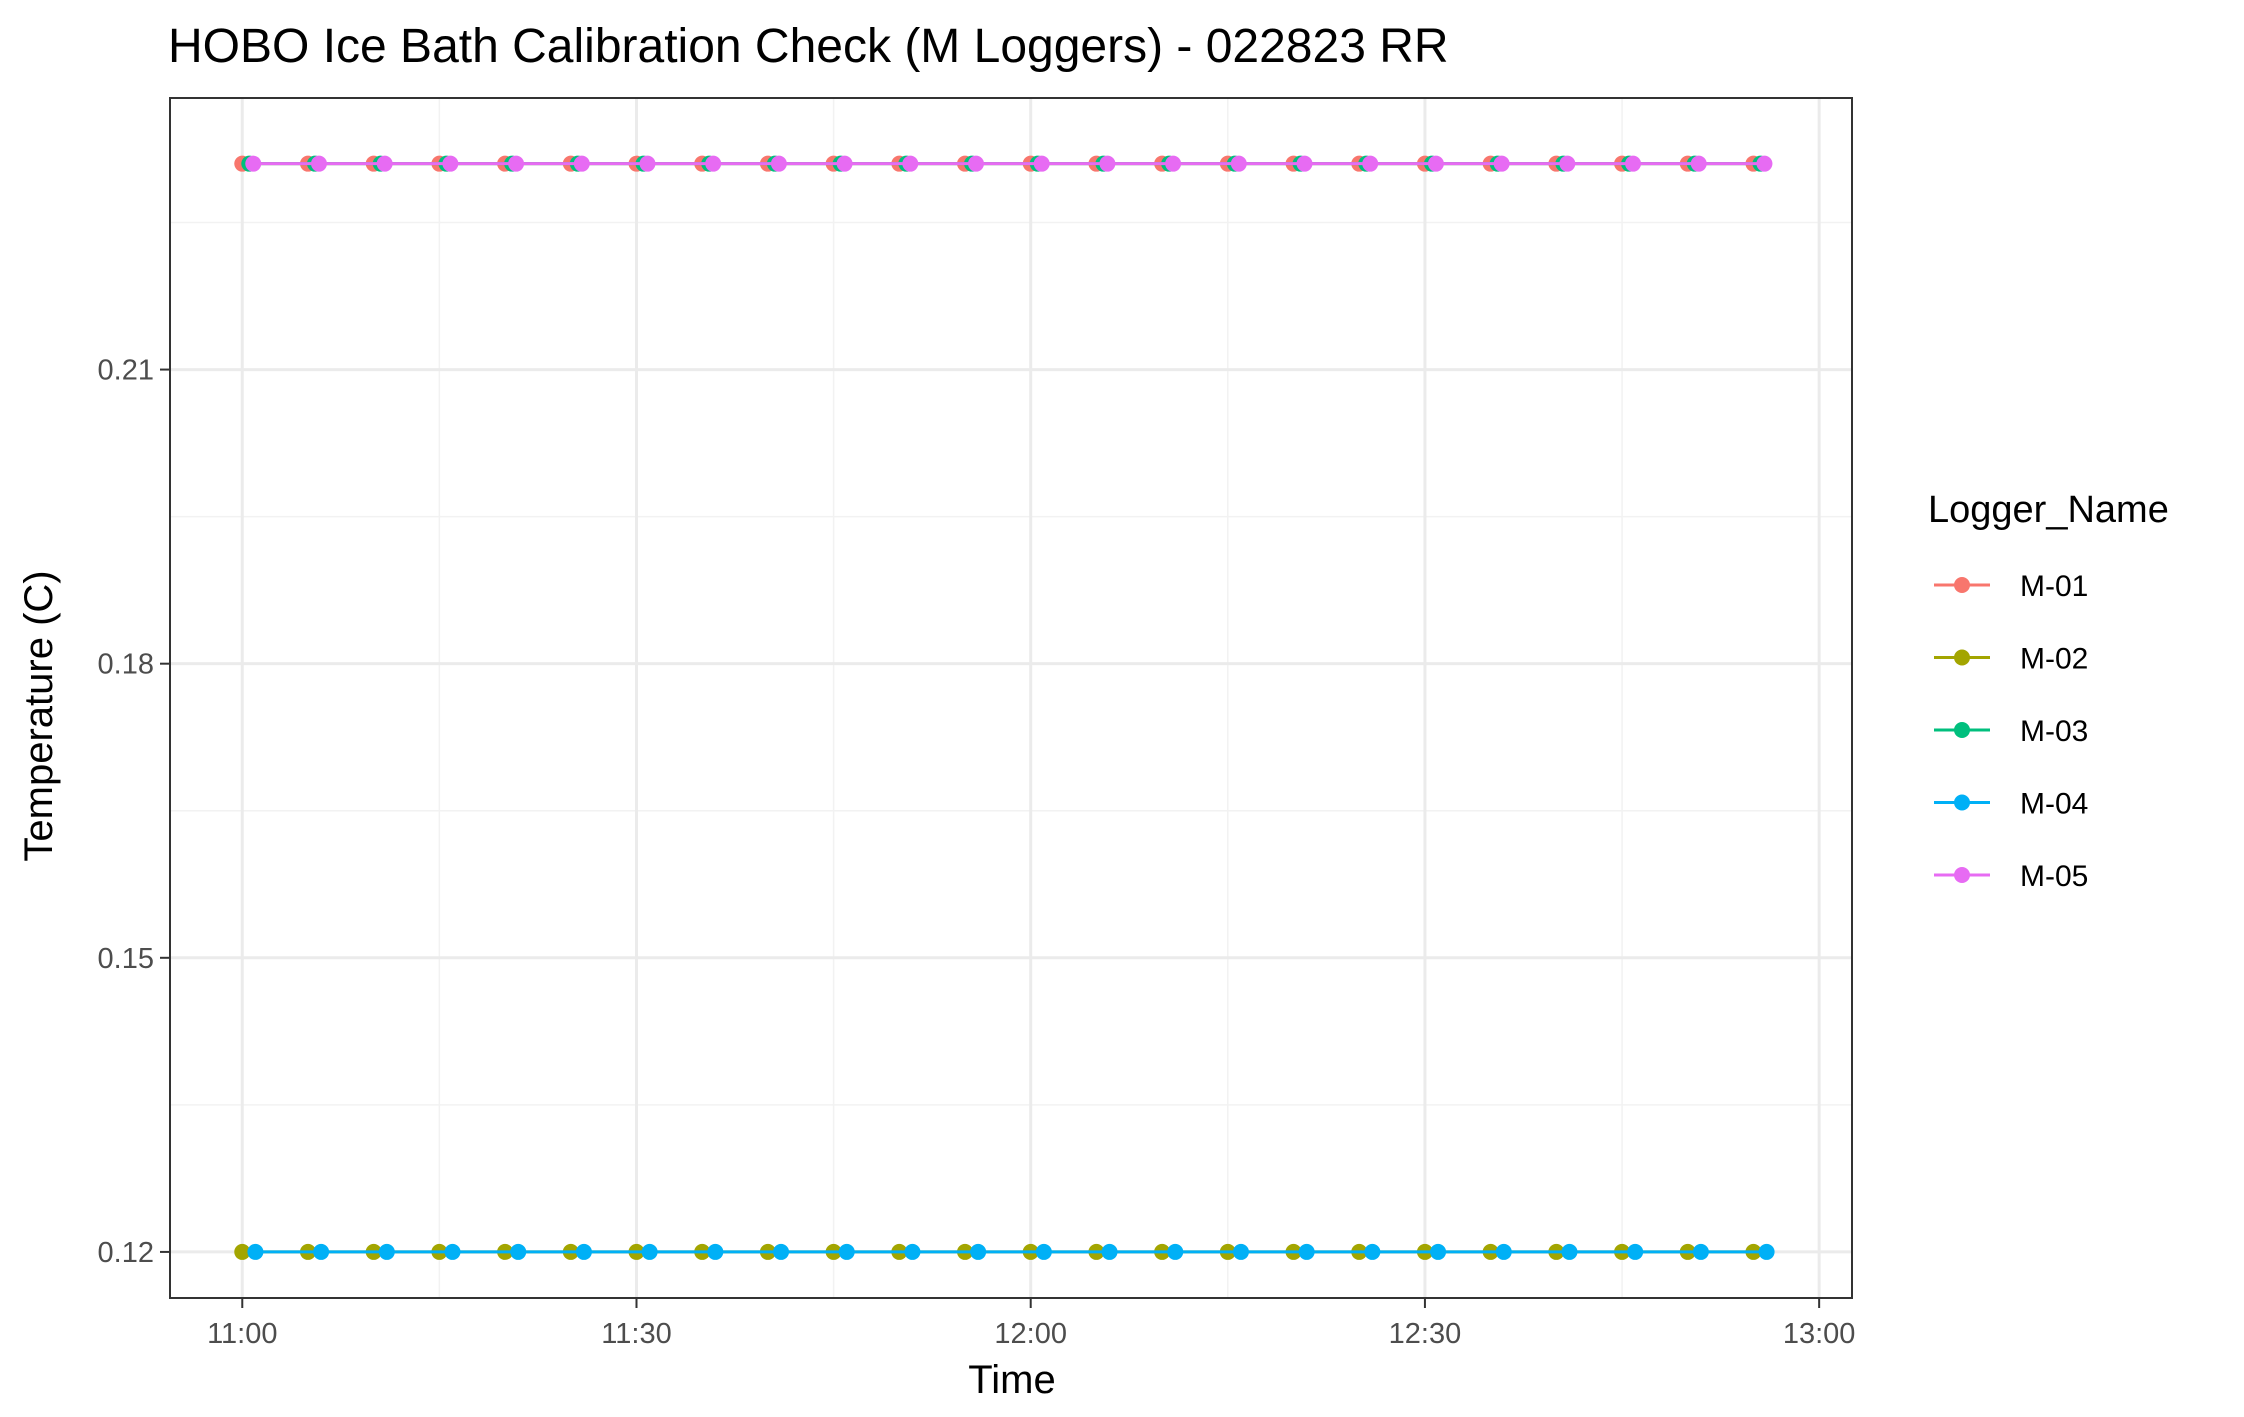 This screenshot has height=1417, width=2244. I want to click on legend-label: M-03, so click(2054, 731).